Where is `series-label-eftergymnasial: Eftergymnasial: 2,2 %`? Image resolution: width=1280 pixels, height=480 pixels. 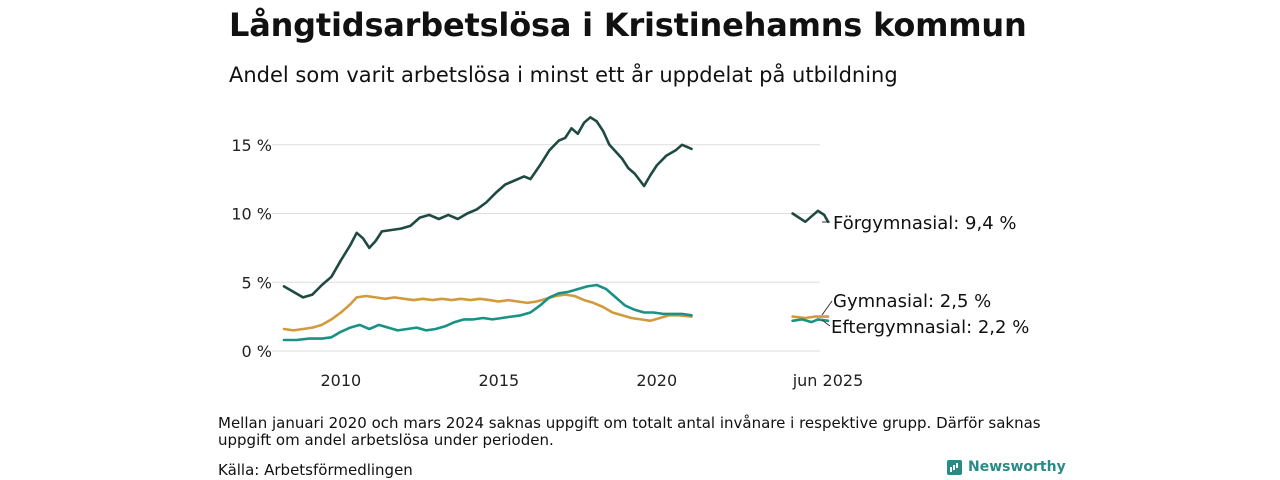
series-label-eftergymnasial: Eftergymnasial: 2,2 % is located at coordinates (930, 327).